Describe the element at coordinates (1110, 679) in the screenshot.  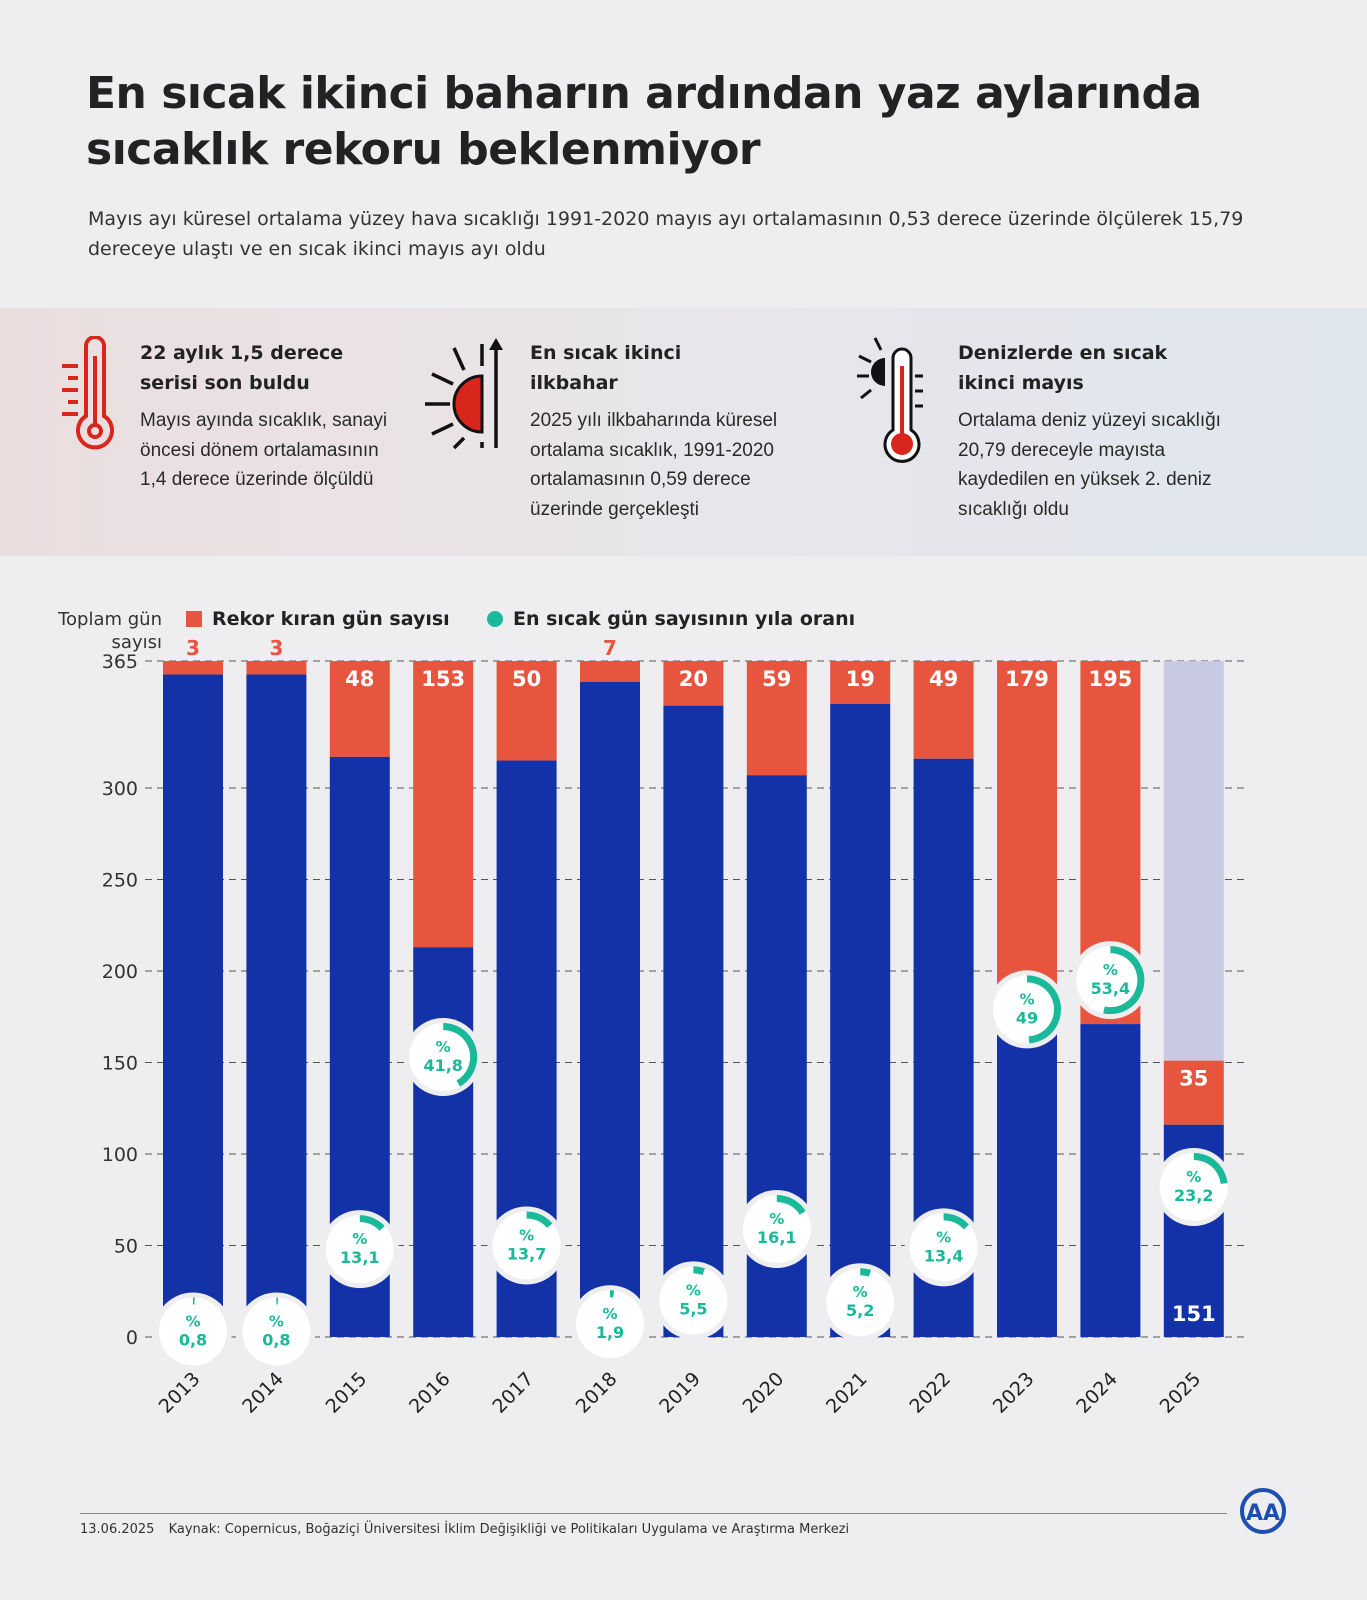
I see `record-label: 195` at that location.